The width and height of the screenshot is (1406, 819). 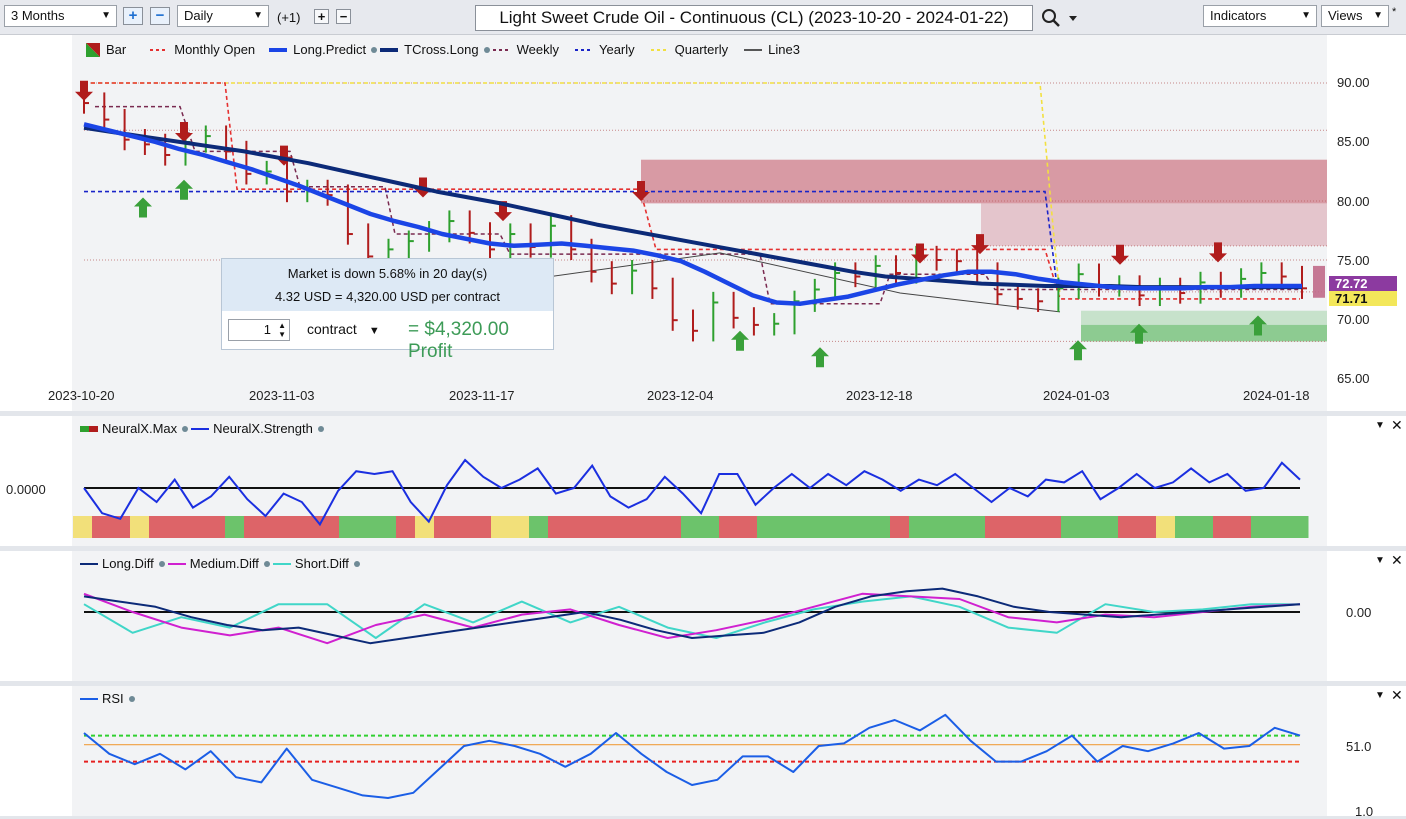 What do you see at coordinates (1394, 12) in the screenshot?
I see `pin-icon: *` at bounding box center [1394, 12].